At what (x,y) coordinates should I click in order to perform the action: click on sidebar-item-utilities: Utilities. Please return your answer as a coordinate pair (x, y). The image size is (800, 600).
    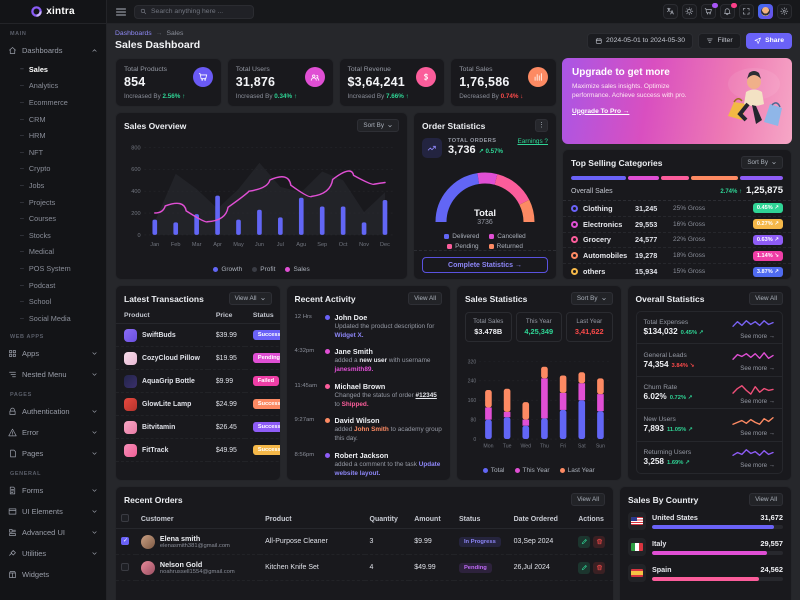
    Looking at the image, I should click on (53, 553).